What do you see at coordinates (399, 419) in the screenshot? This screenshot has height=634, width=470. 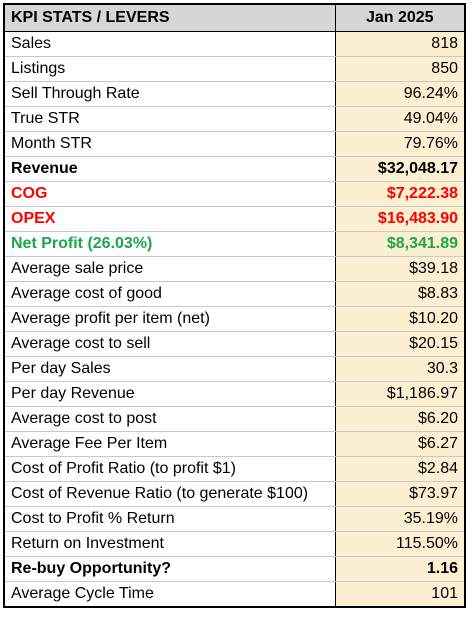 I see `kpi-value-cell: $6.20` at bounding box center [399, 419].